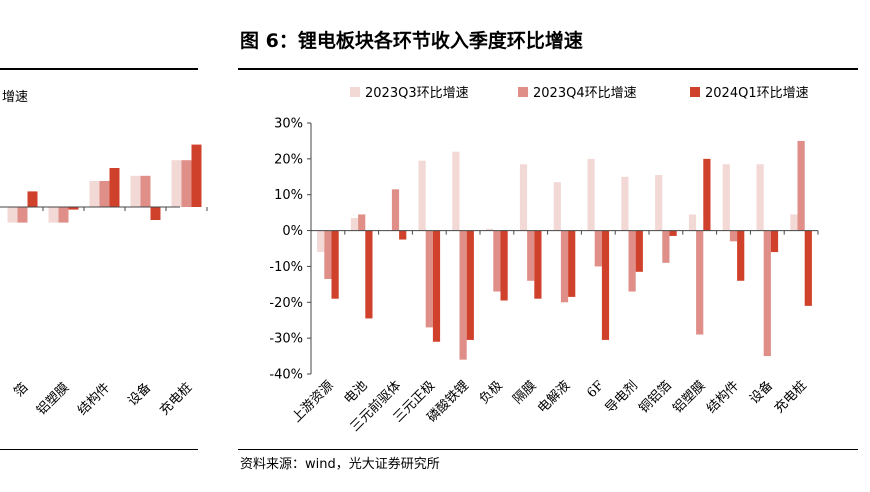 Image resolution: width=870 pixels, height=492 pixels. What do you see at coordinates (286, 375) in the screenshot?
I see `y-tick-label: -40%` at bounding box center [286, 375].